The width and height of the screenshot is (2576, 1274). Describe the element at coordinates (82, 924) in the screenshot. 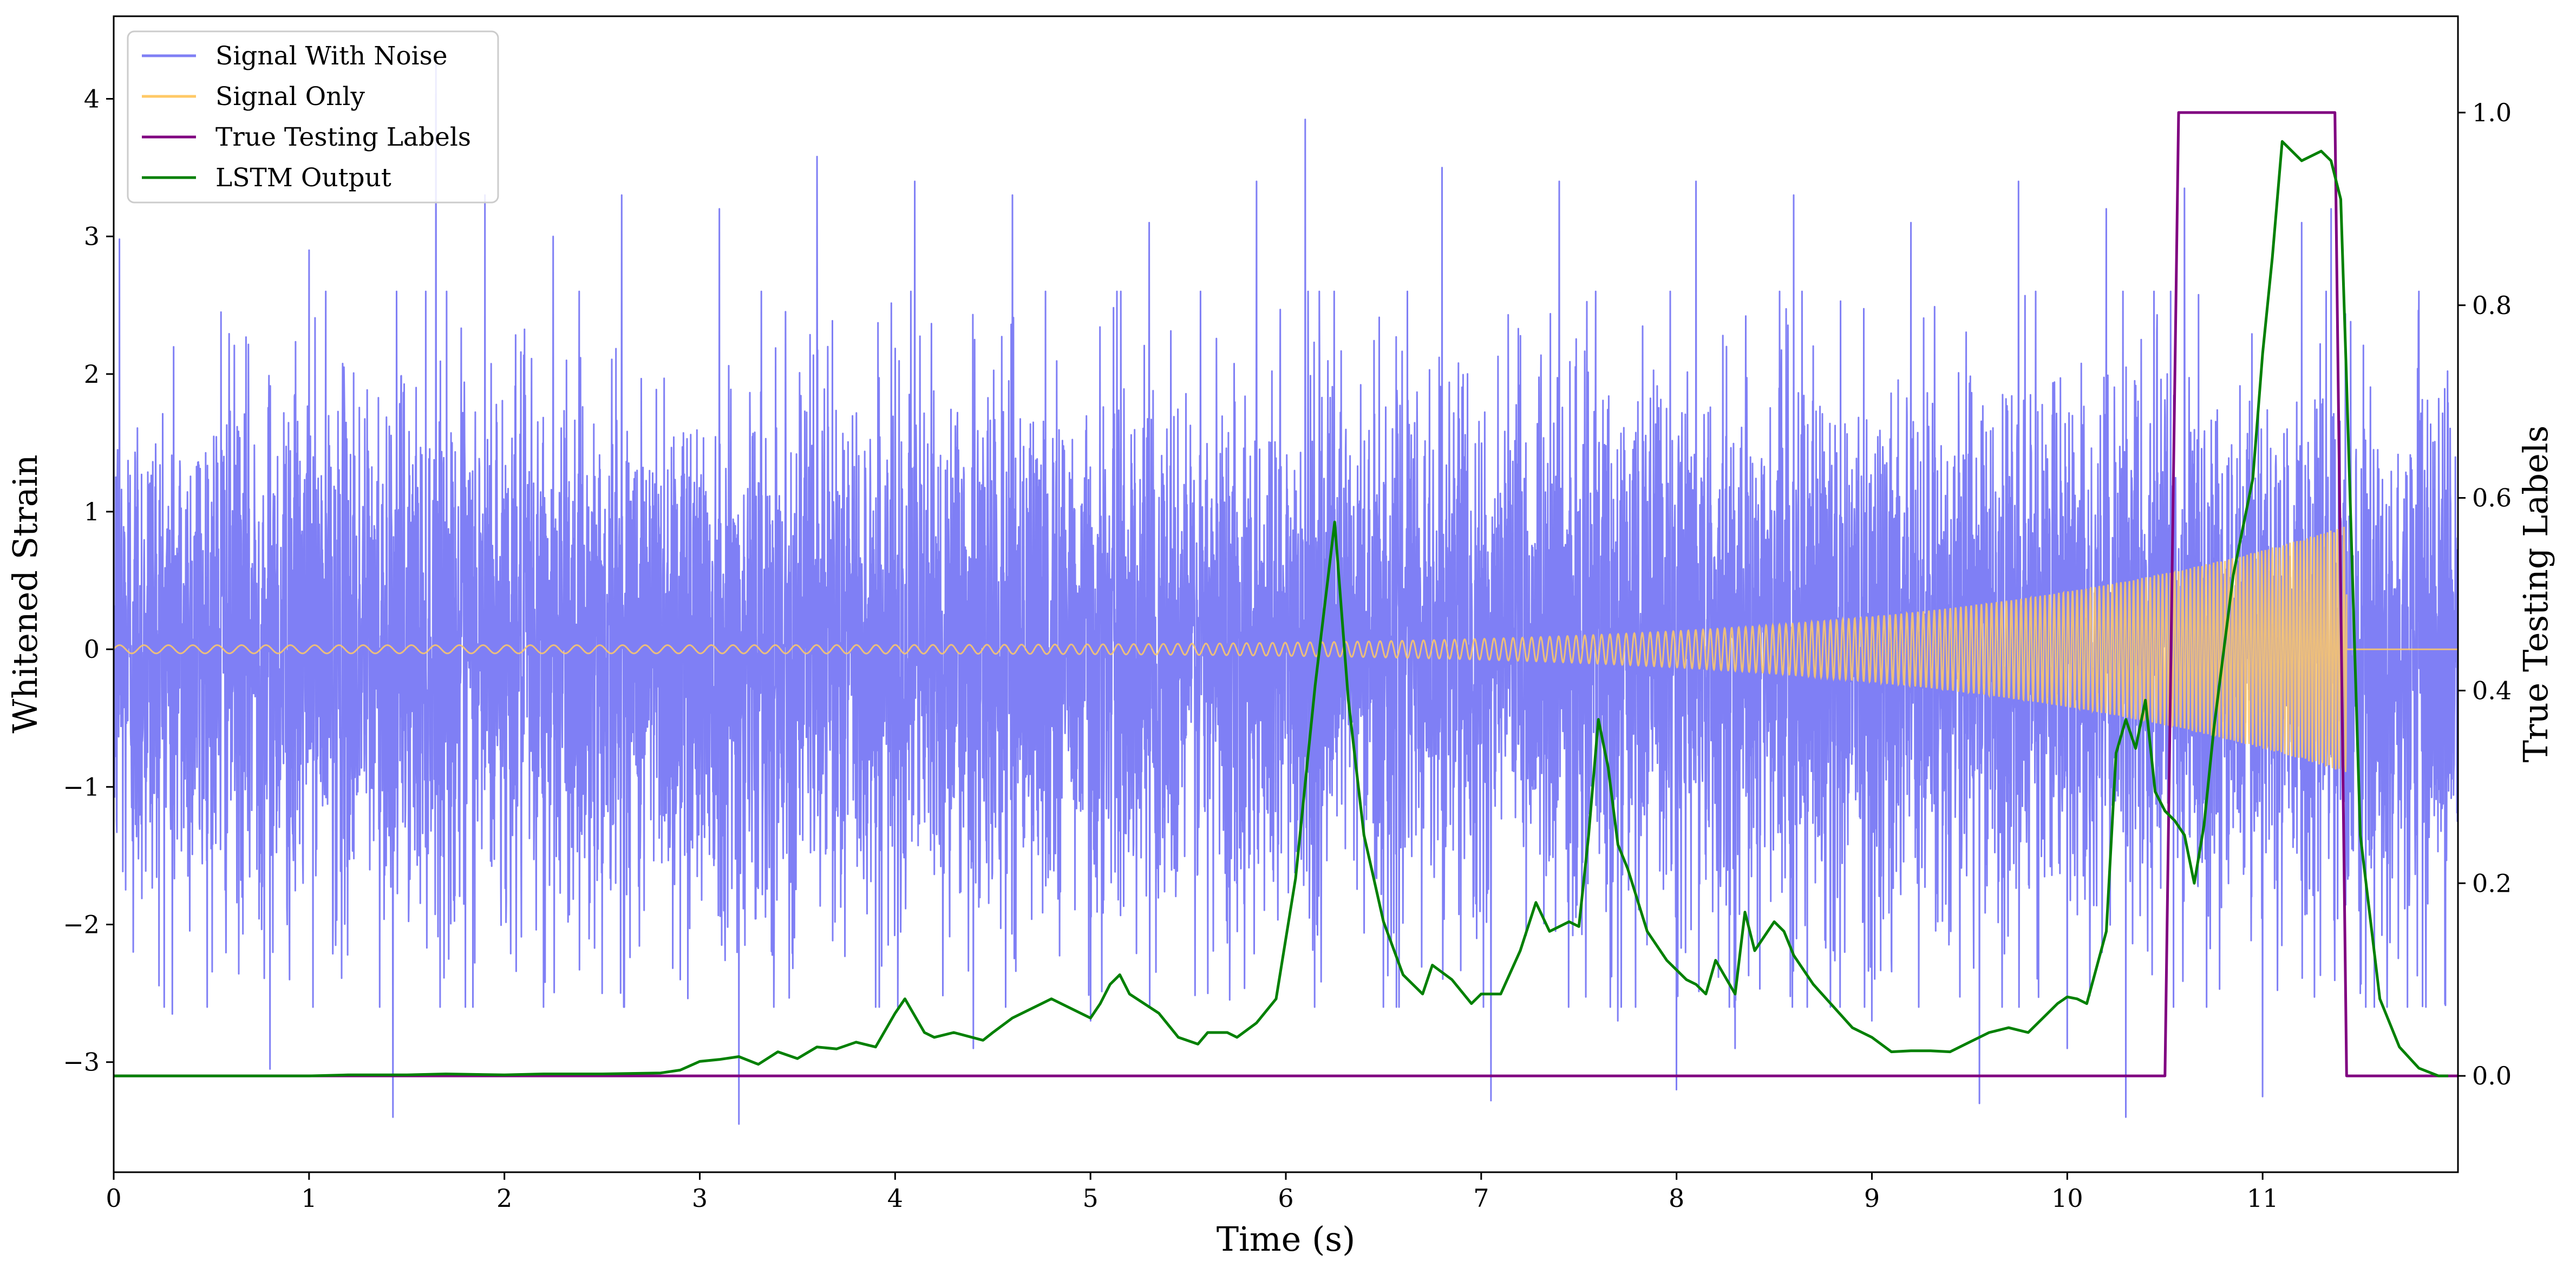

I see `y-tick-label: −2` at that location.